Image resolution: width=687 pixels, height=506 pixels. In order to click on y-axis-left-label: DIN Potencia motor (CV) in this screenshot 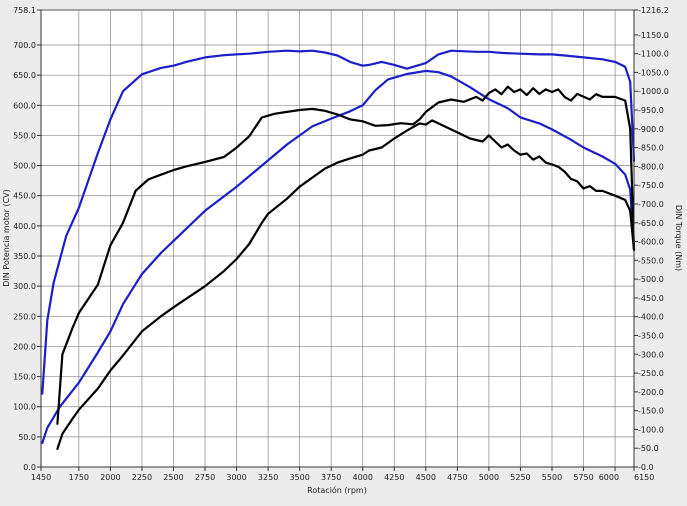, I will do `click(6, 238)`.